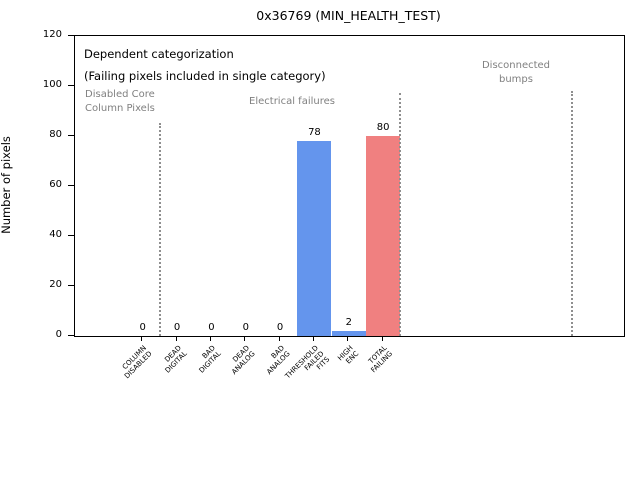  I want to click on x-tick-label: COLUMN DISABLED, so click(138, 362).